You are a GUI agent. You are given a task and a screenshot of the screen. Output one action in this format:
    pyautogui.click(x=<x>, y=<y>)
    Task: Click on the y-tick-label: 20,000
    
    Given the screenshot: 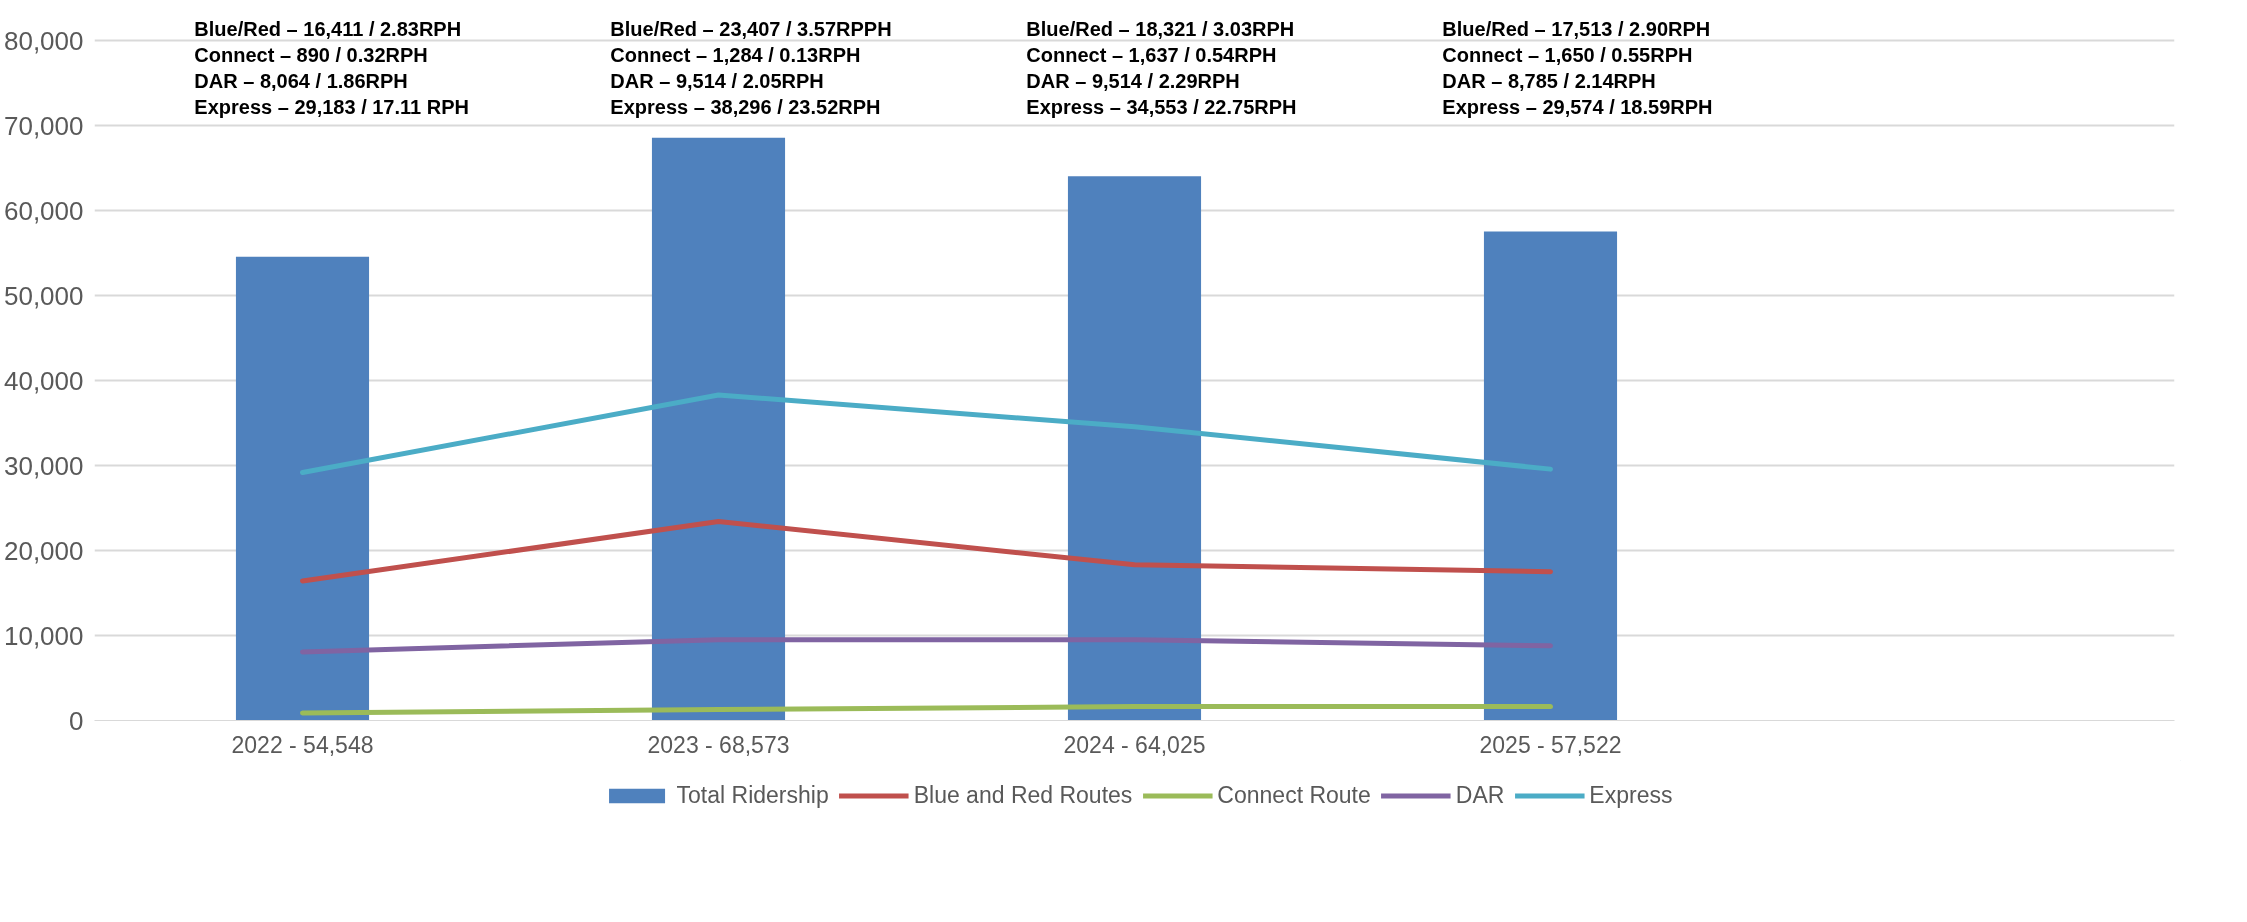 What is the action you would take?
    pyautogui.click(x=43, y=550)
    